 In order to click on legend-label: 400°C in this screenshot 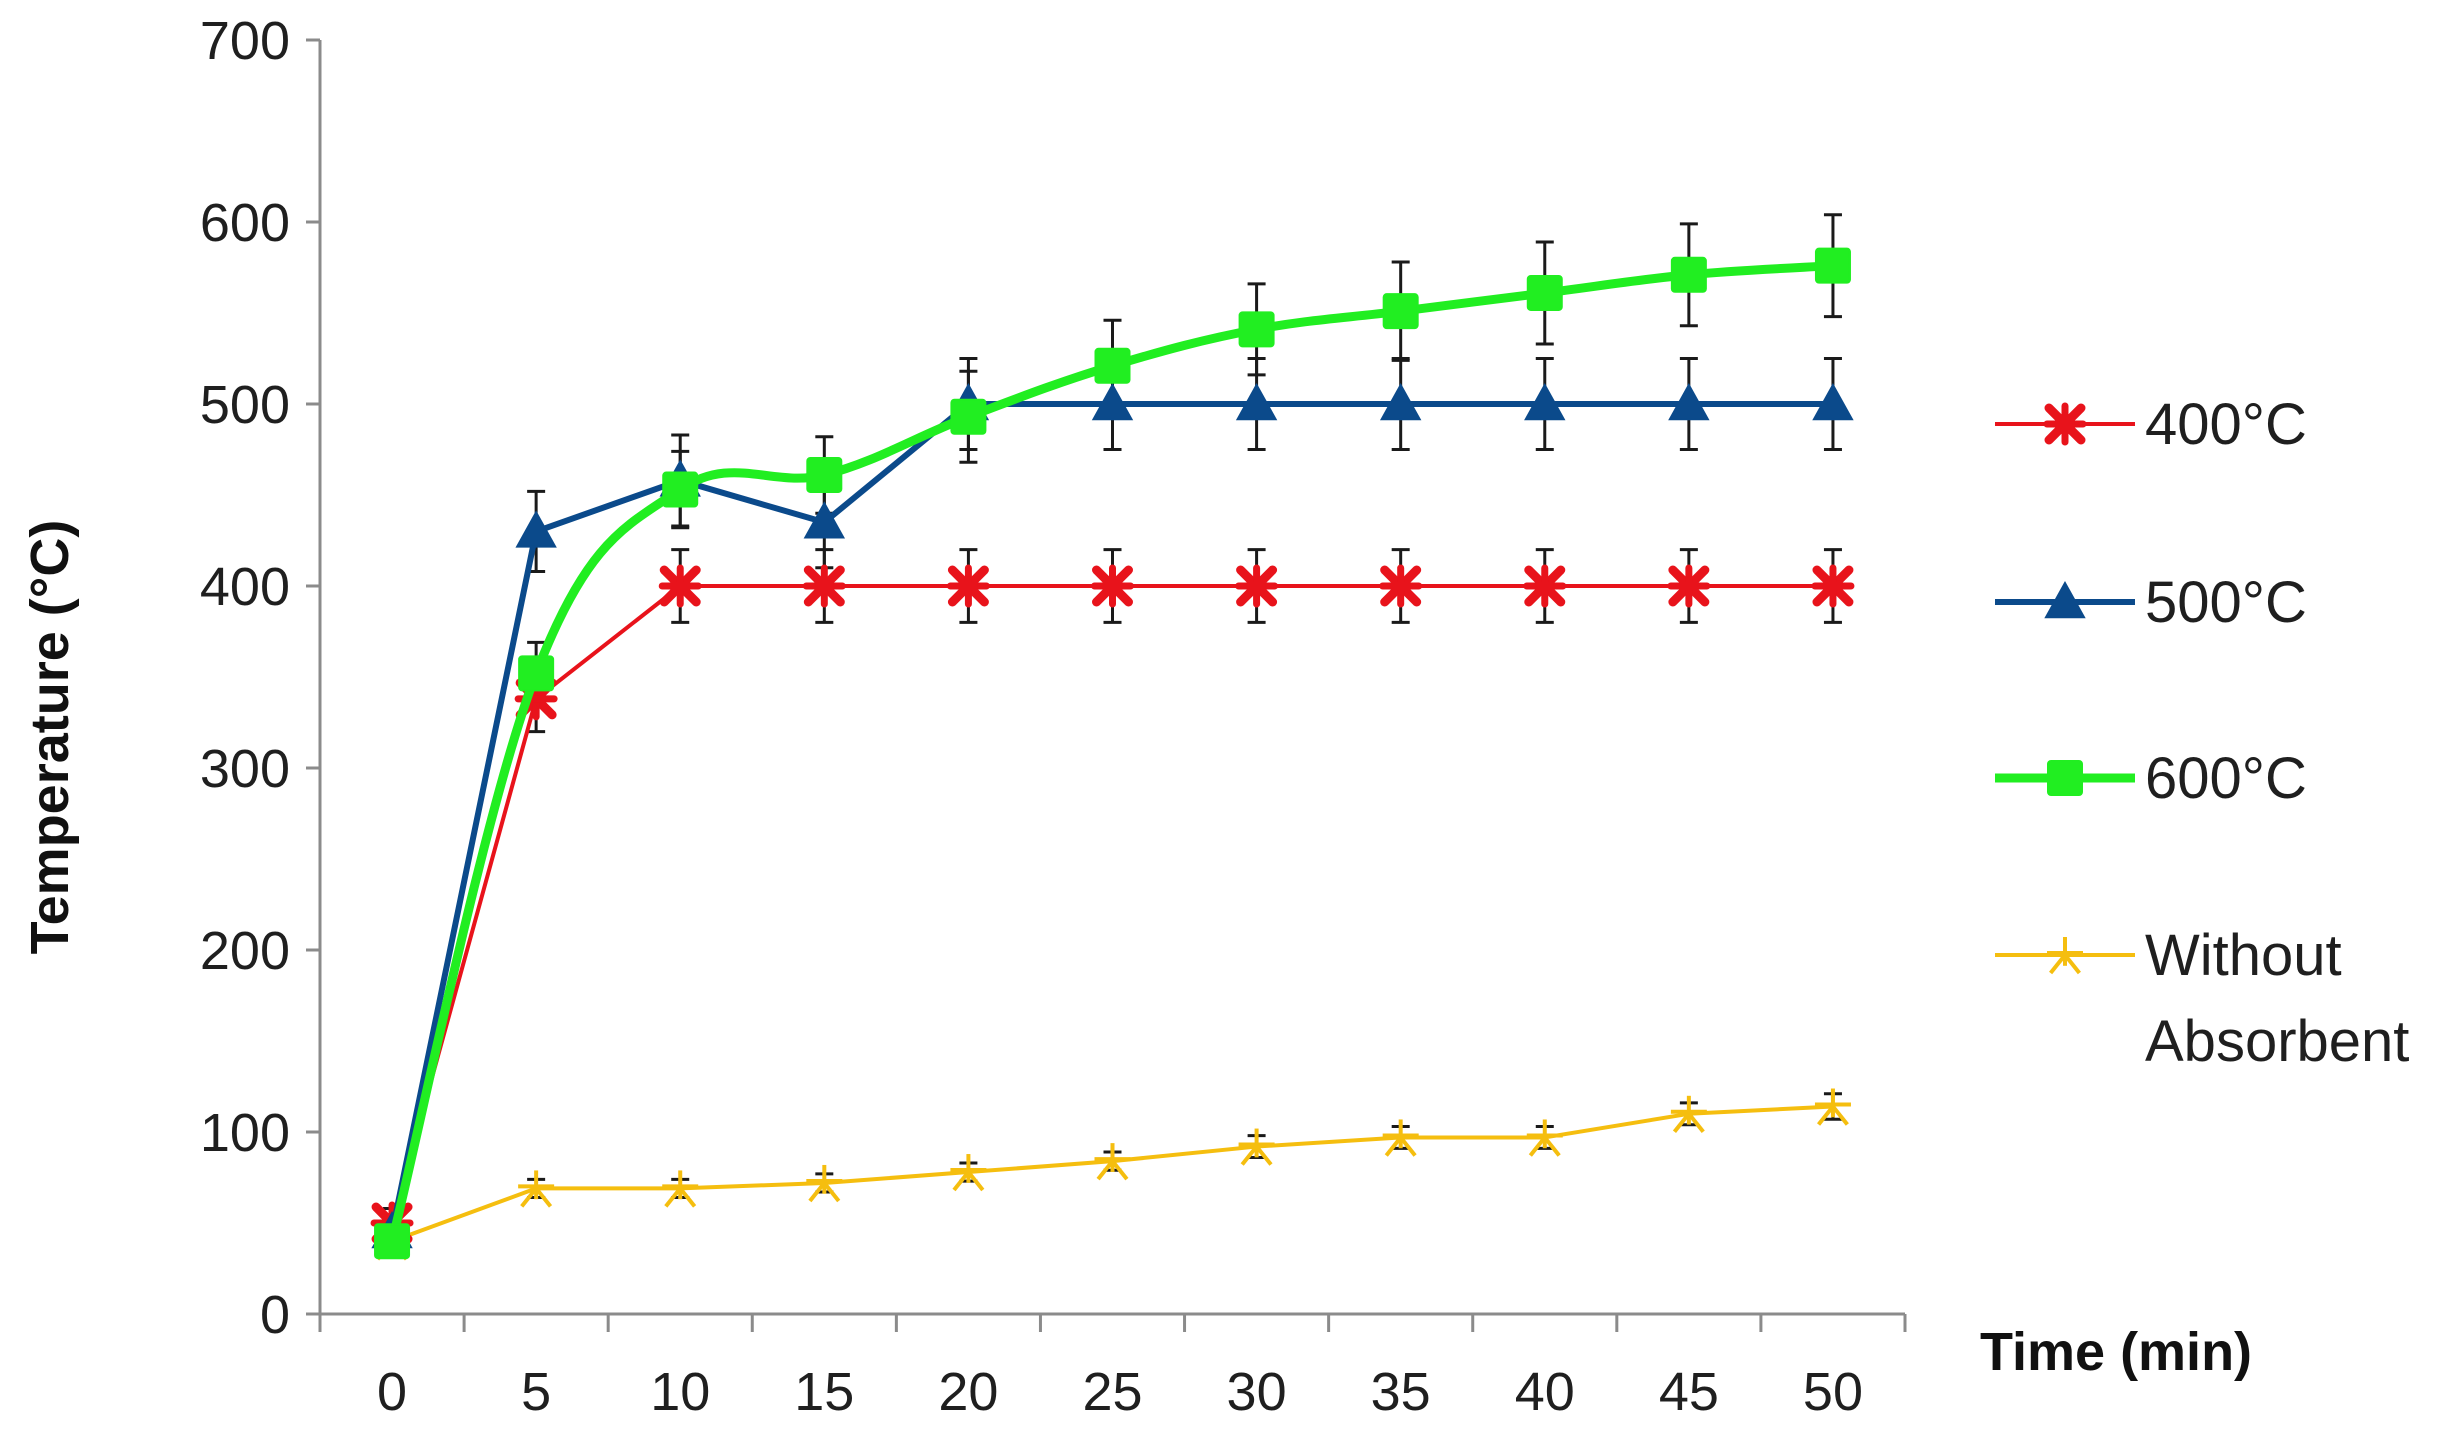, I will do `click(2226, 424)`.